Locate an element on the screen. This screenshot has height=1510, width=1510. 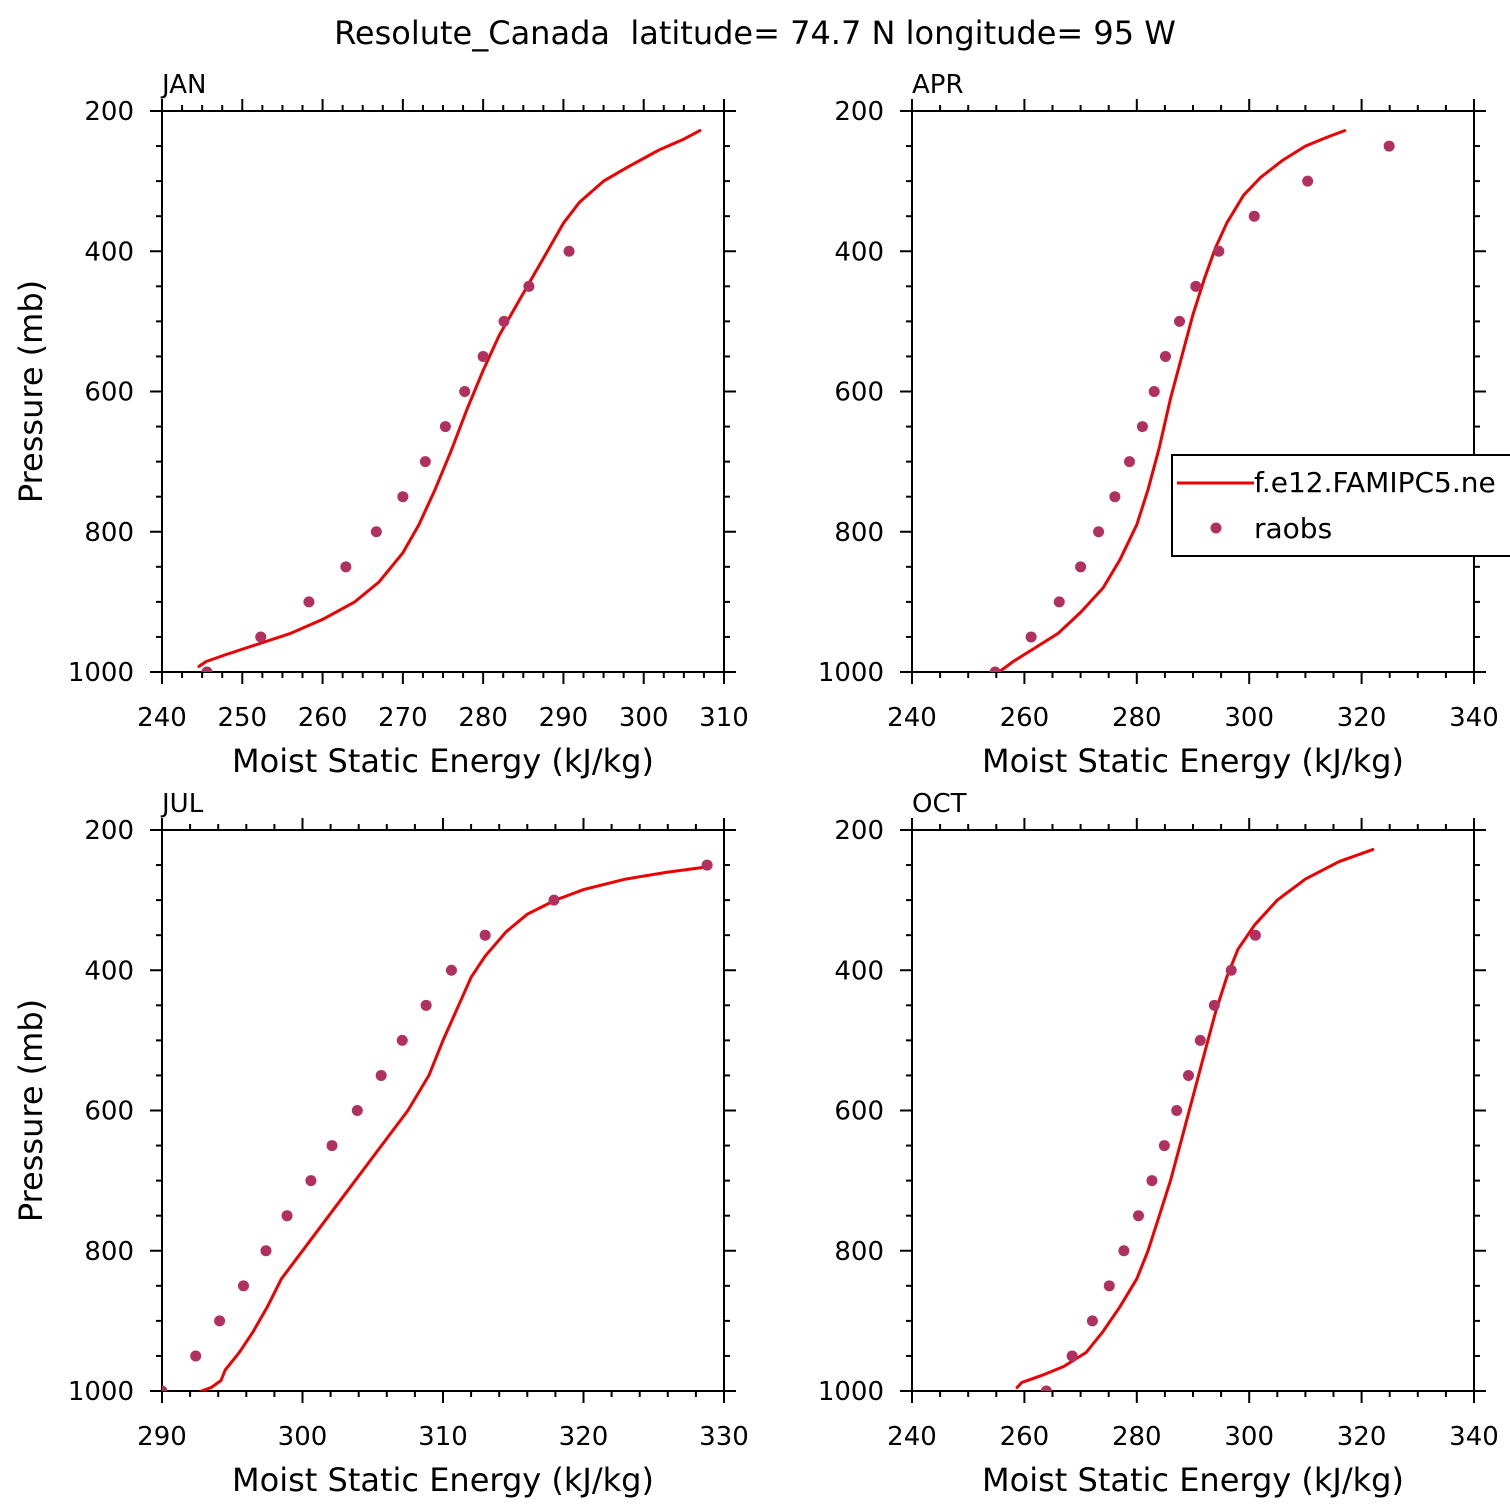
x-tick-label: 270 is located at coordinates (403, 718).